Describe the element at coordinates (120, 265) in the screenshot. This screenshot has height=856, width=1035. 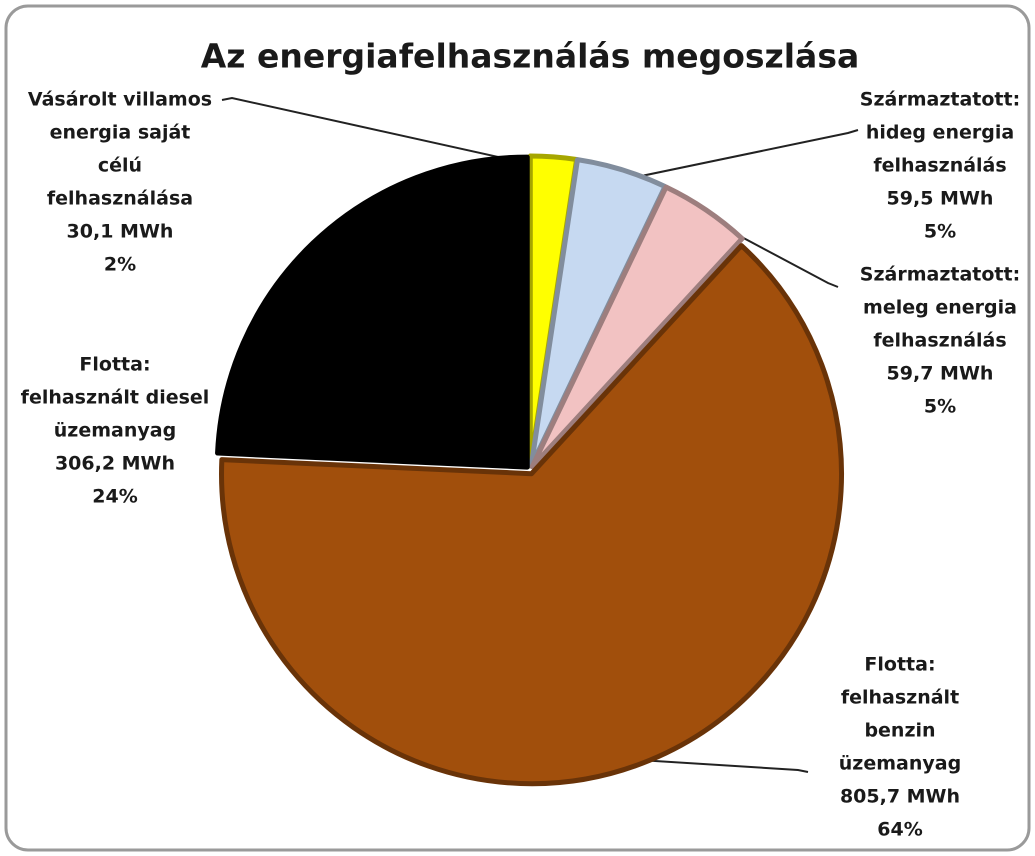
I see `percent-label: 2%` at that location.